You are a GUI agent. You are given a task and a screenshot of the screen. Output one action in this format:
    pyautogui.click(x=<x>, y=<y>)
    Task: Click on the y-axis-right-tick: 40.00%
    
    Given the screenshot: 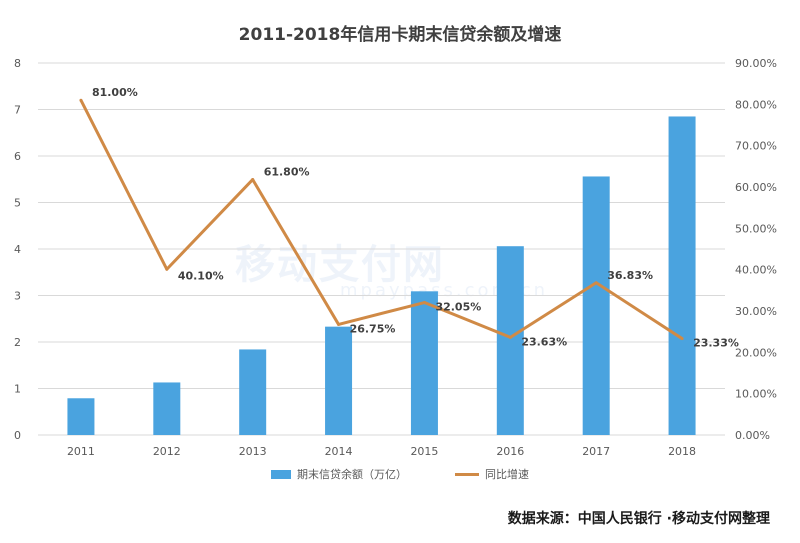 What is the action you would take?
    pyautogui.click(x=756, y=270)
    